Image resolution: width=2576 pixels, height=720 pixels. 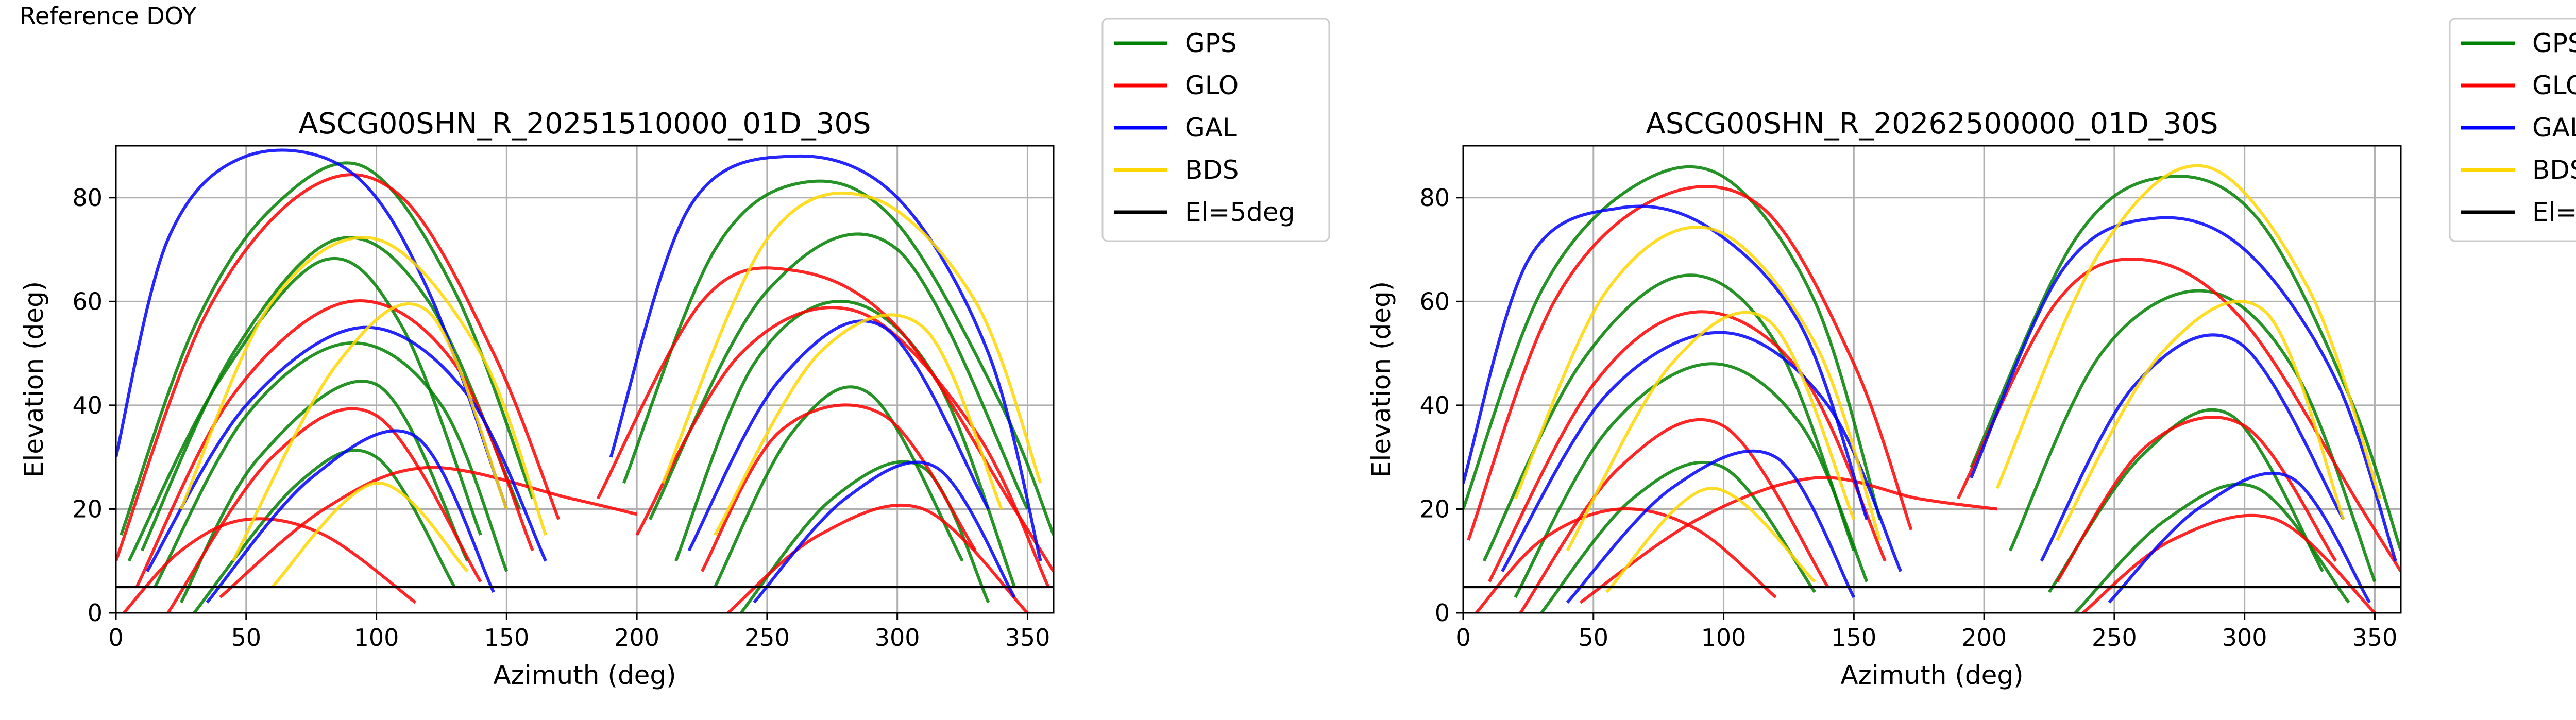 I want to click on chart-title: ASCG00SHN_R_20262500000_01D_30S, so click(x=1932, y=124).